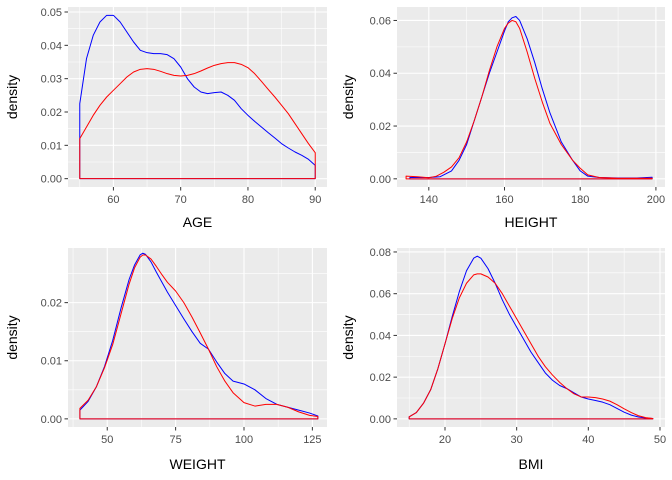 Image resolution: width=672 pixels, height=480 pixels. I want to click on x-tick-label: 100, so click(244, 440).